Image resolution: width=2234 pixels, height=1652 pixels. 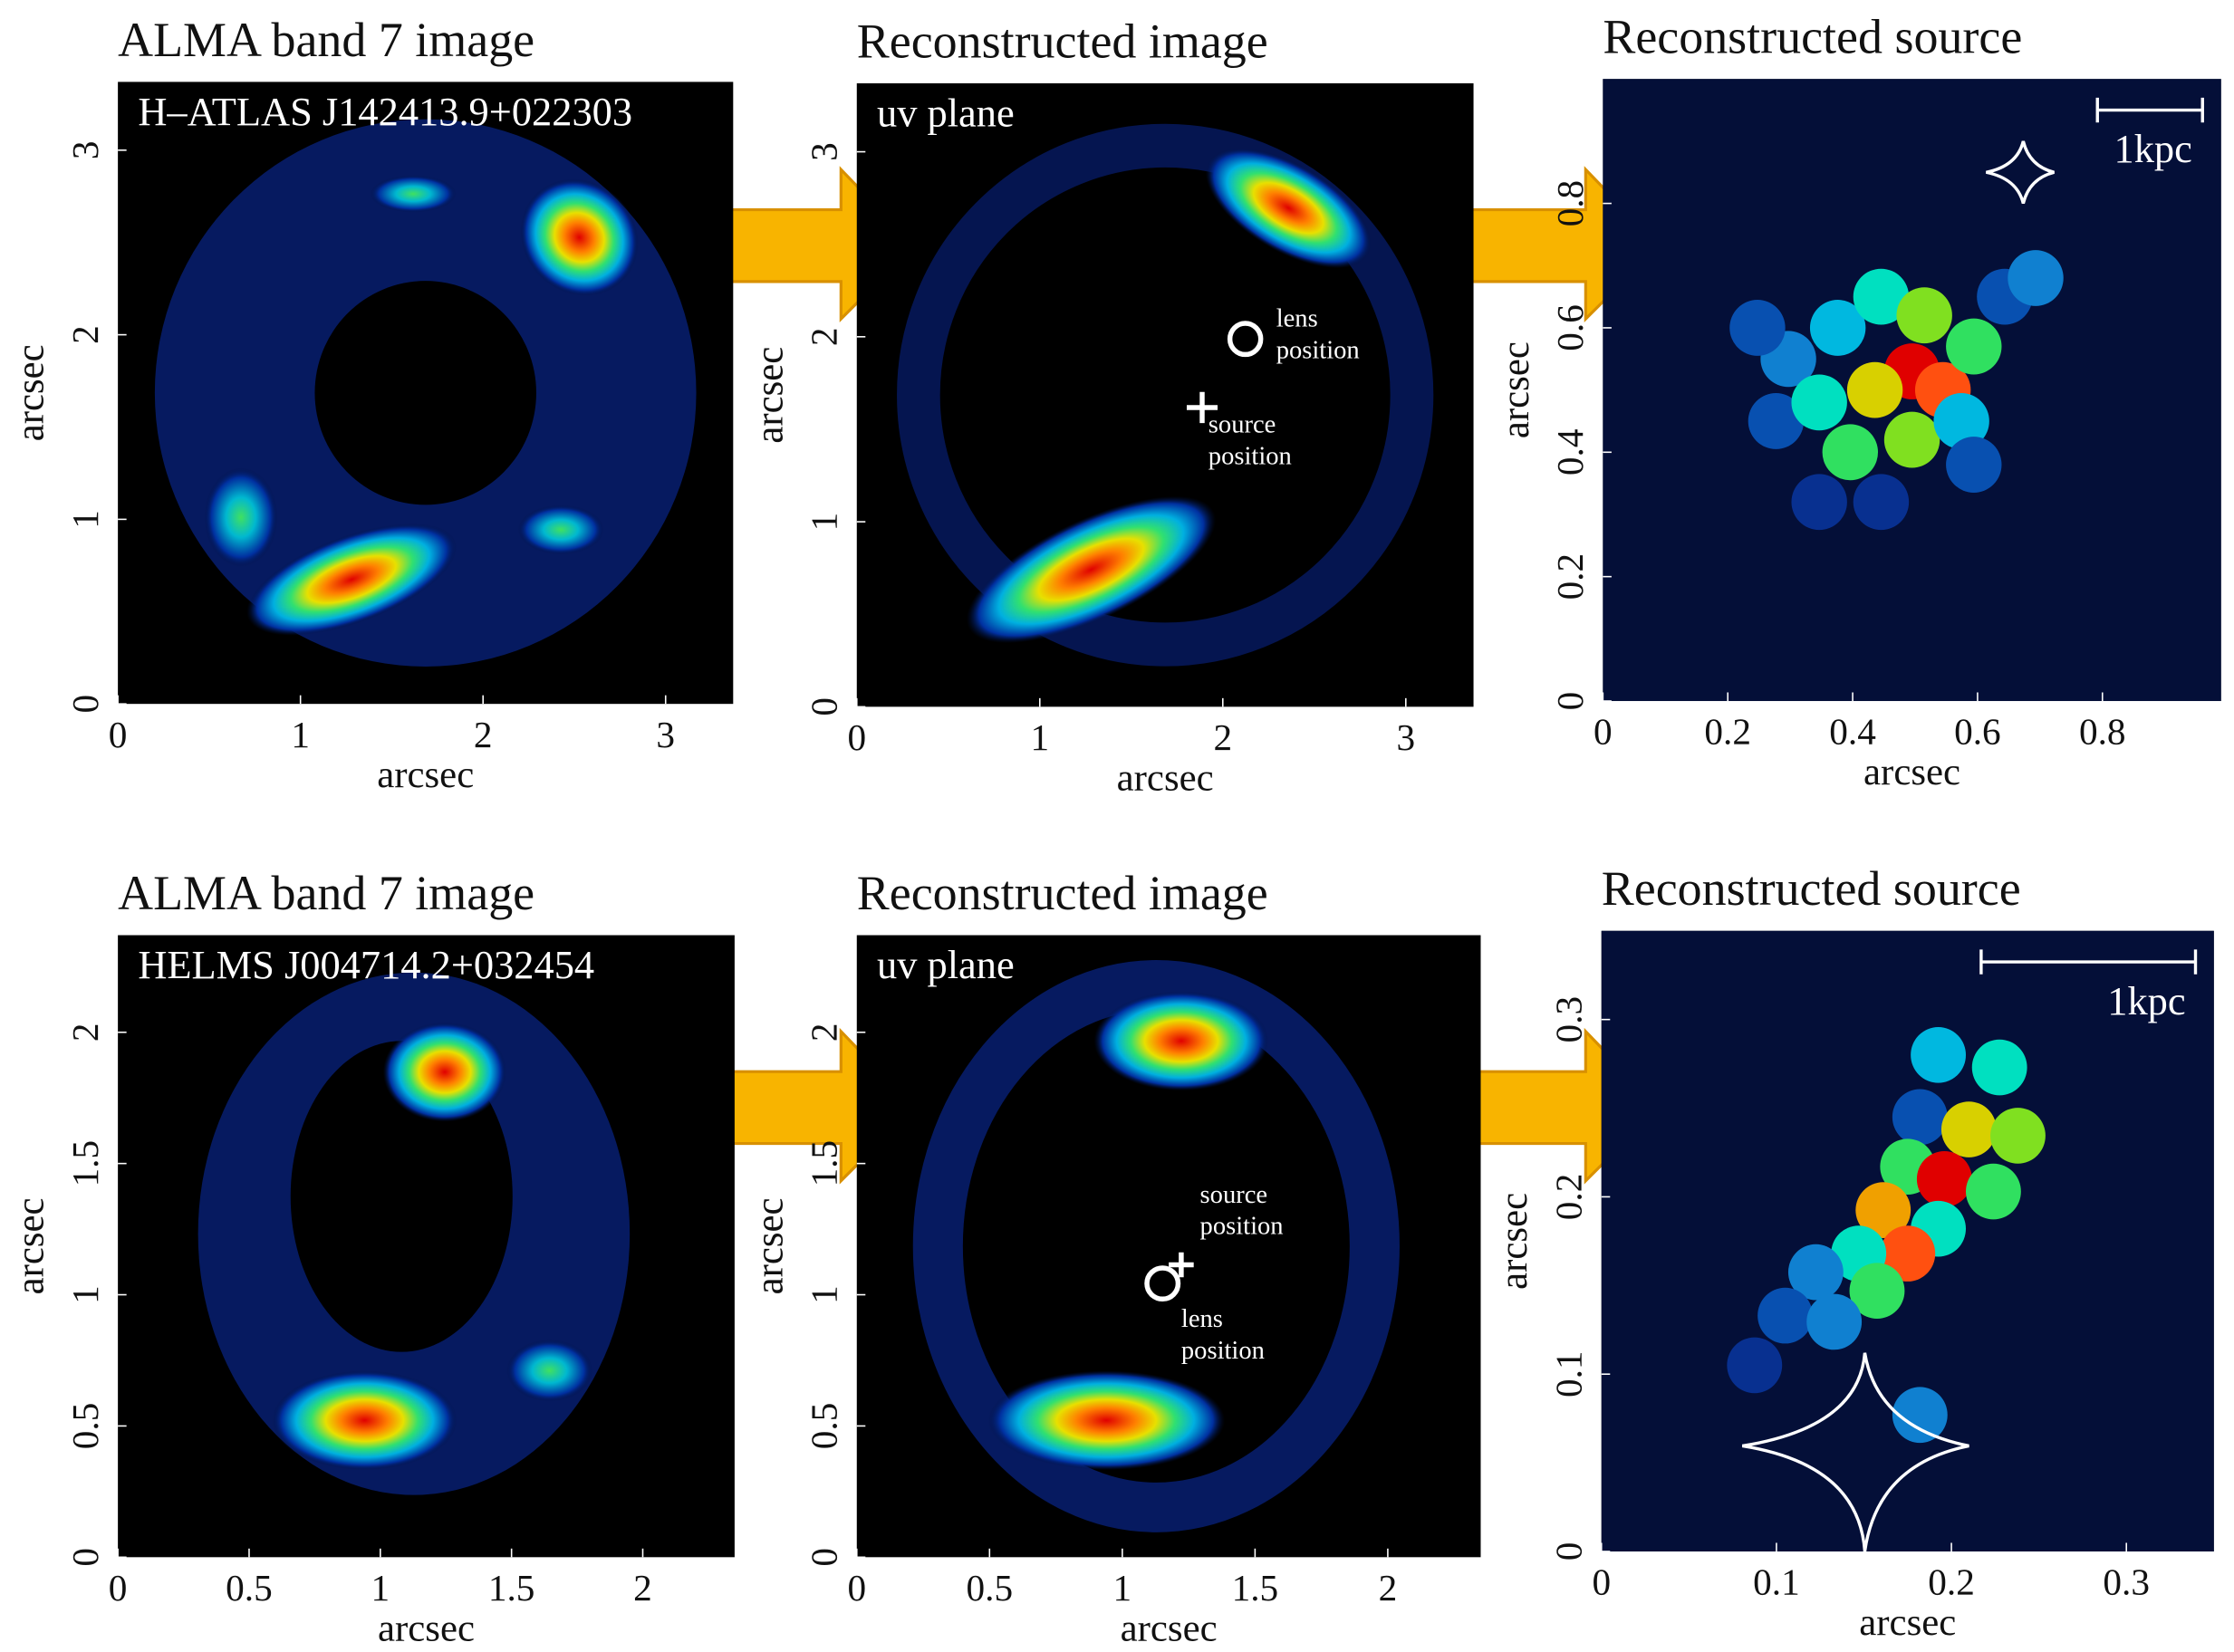 I want to click on ring-halo, so click(x=1156, y=1246).